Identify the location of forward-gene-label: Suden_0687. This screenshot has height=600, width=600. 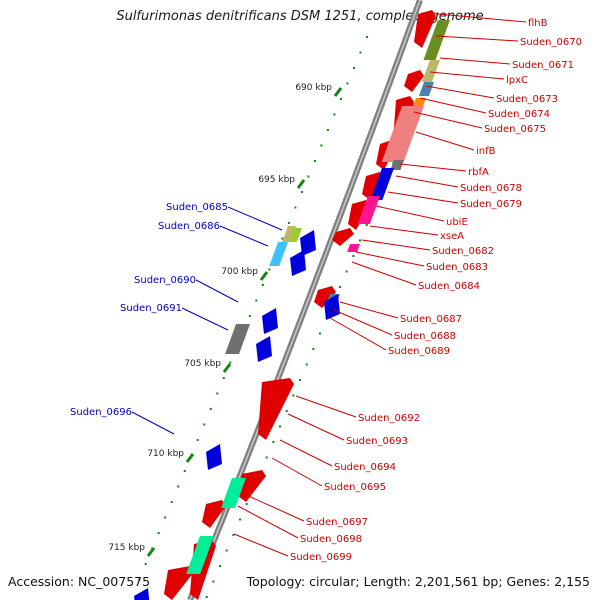
(431, 319).